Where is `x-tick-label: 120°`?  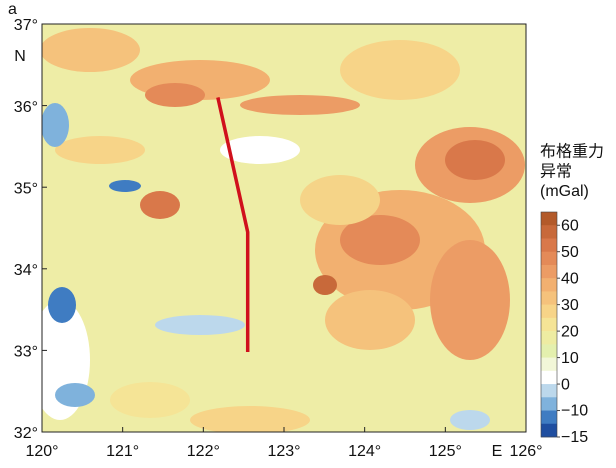 x-tick-label: 120° is located at coordinates (41, 451).